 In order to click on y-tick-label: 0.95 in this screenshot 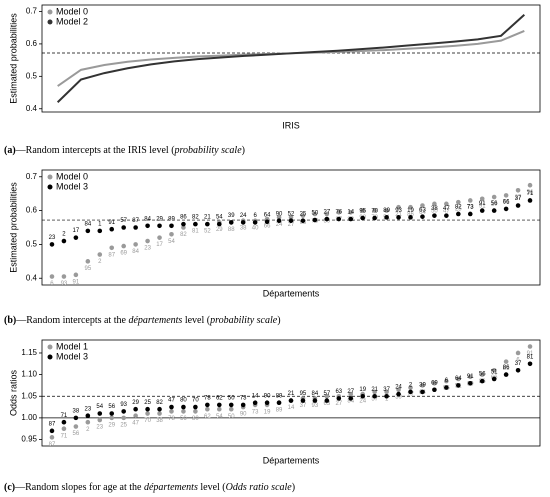, I will do `click(29, 439)`.